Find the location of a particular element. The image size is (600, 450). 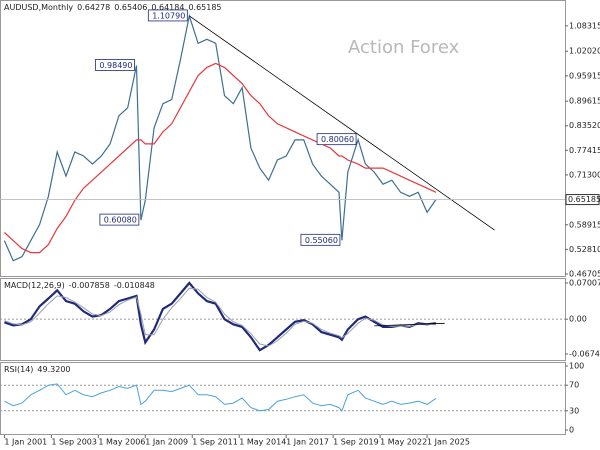

x-tick-label: 1 May 2014 is located at coordinates (262, 442).